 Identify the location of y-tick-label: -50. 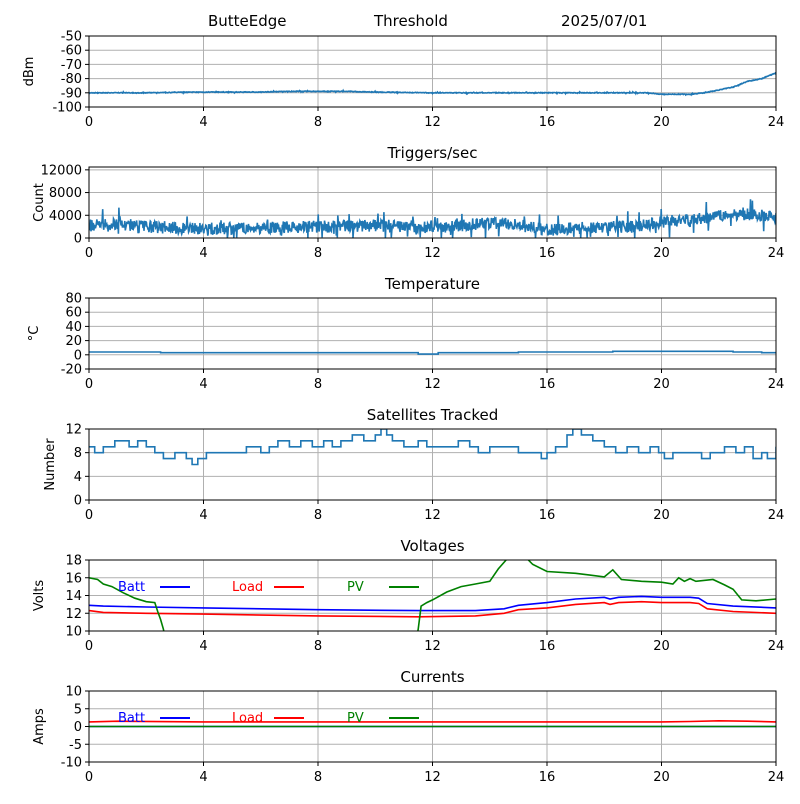
(71, 37).